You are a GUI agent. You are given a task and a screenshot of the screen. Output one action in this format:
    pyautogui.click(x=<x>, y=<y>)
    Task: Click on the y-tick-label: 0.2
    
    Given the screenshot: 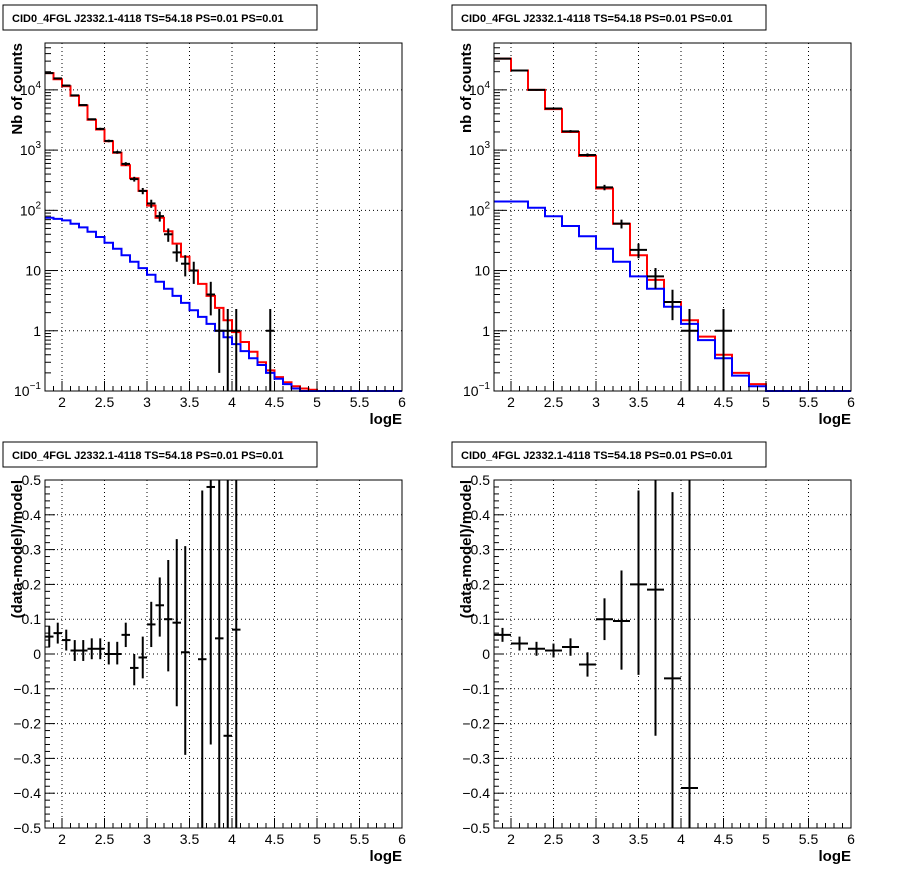 What is the action you would take?
    pyautogui.click(x=481, y=584)
    